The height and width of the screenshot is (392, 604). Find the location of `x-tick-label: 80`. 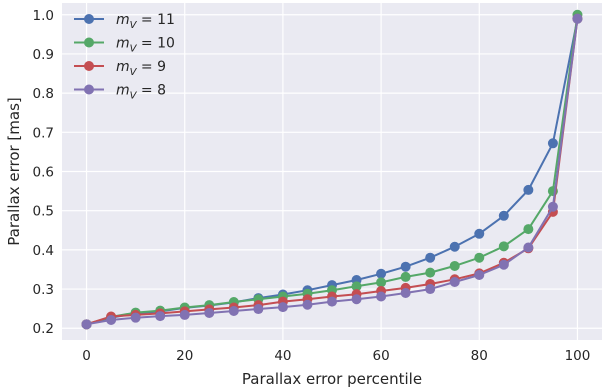

x-tick-label: 80 is located at coordinates (479, 356).